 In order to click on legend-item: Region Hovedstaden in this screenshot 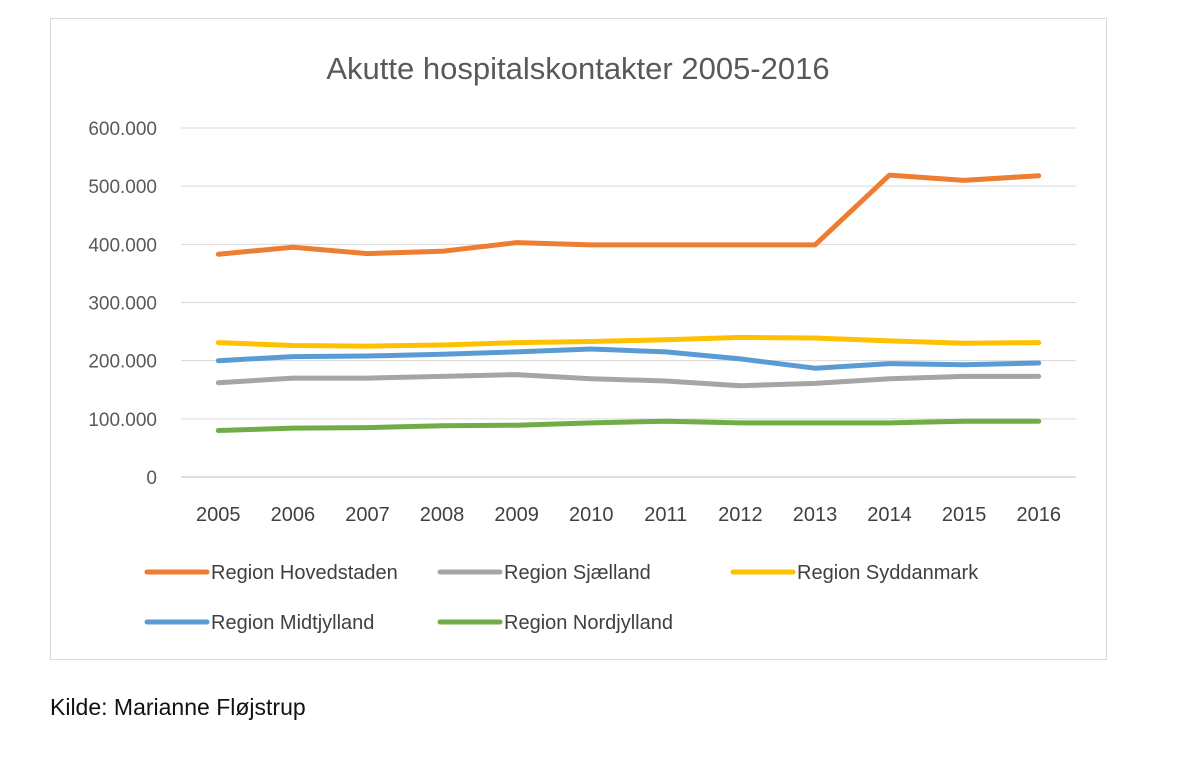, I will do `click(271, 573)`.